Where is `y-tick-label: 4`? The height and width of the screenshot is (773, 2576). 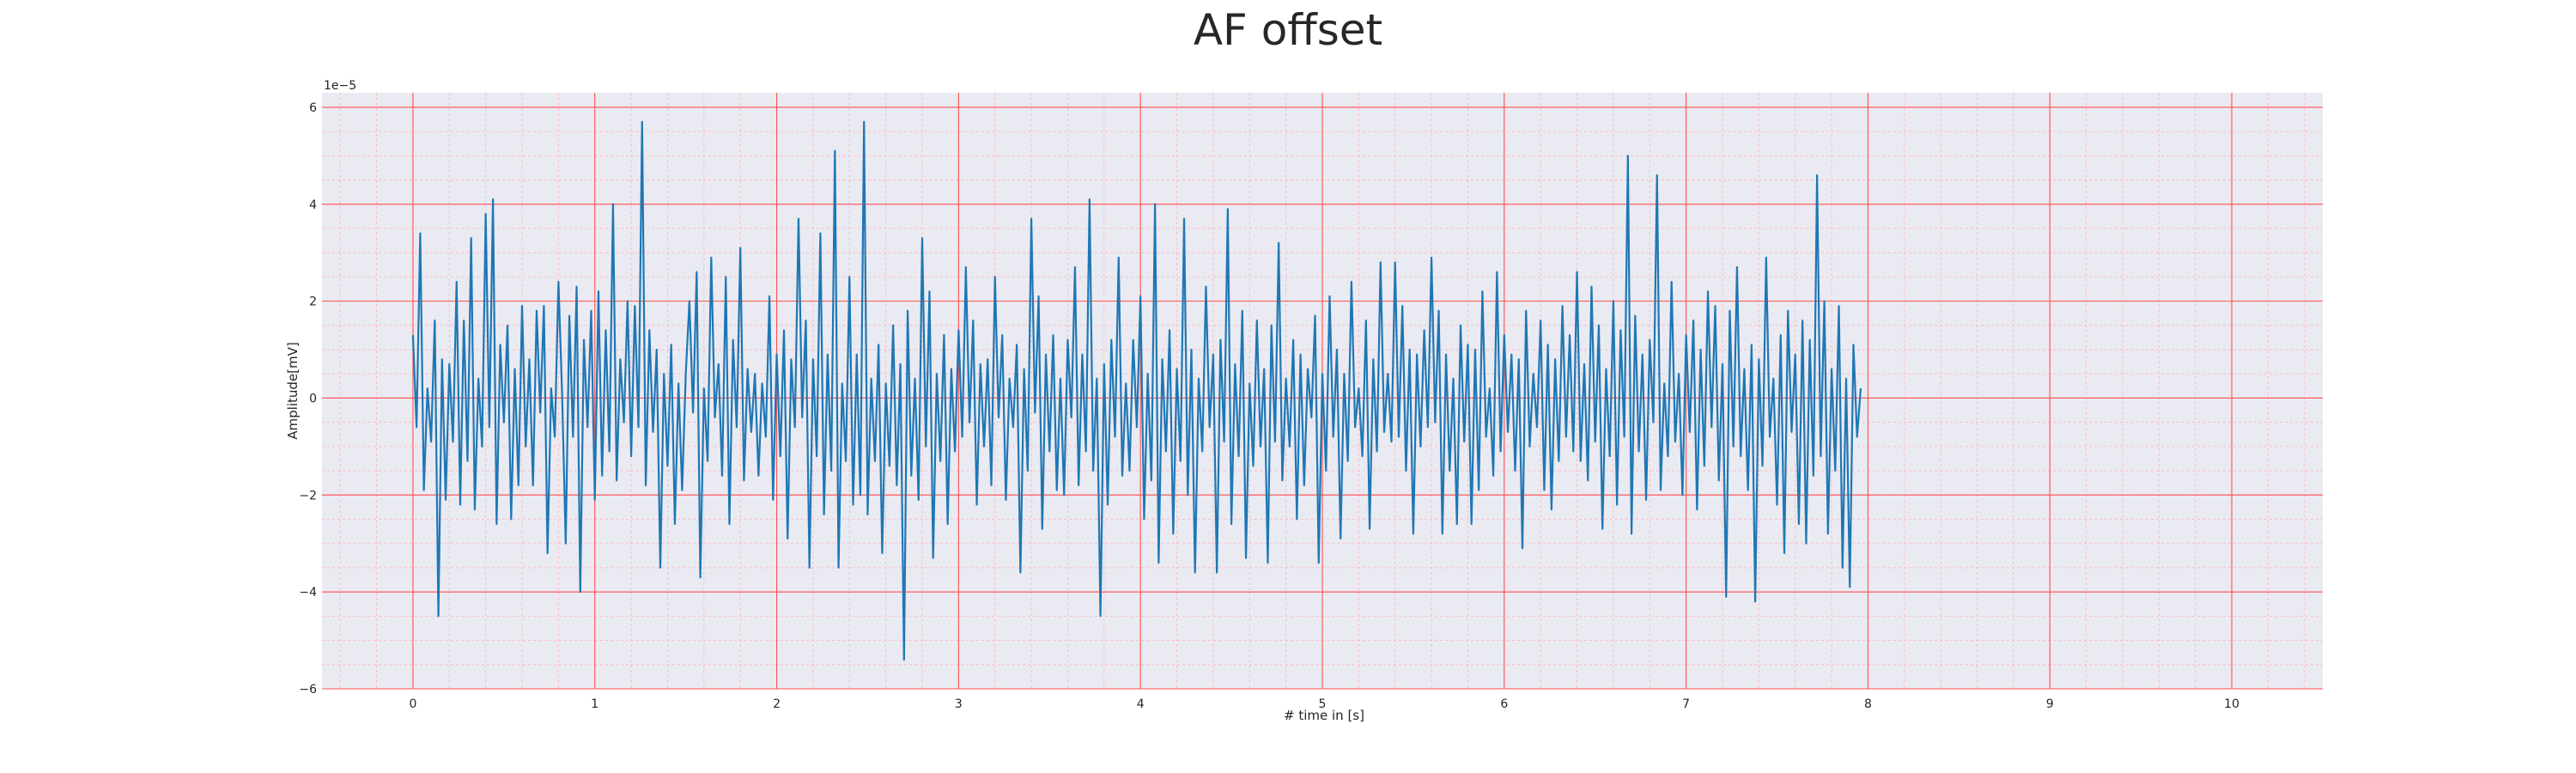 y-tick-label: 4 is located at coordinates (313, 205).